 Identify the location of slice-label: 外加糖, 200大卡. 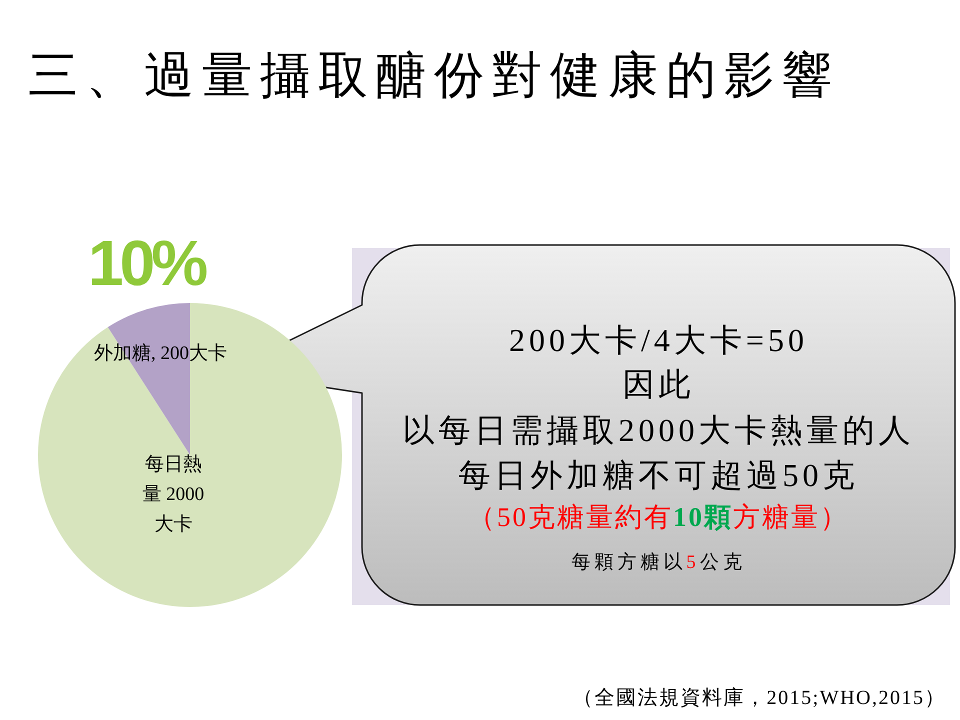
(160, 354).